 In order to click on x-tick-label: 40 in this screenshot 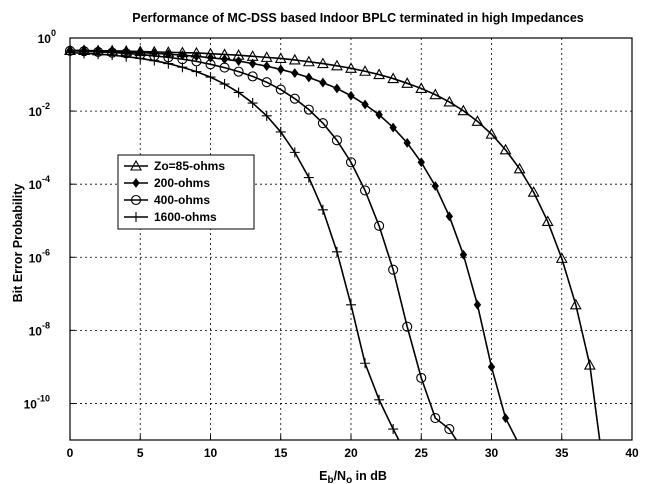, I will do `click(632, 453)`.